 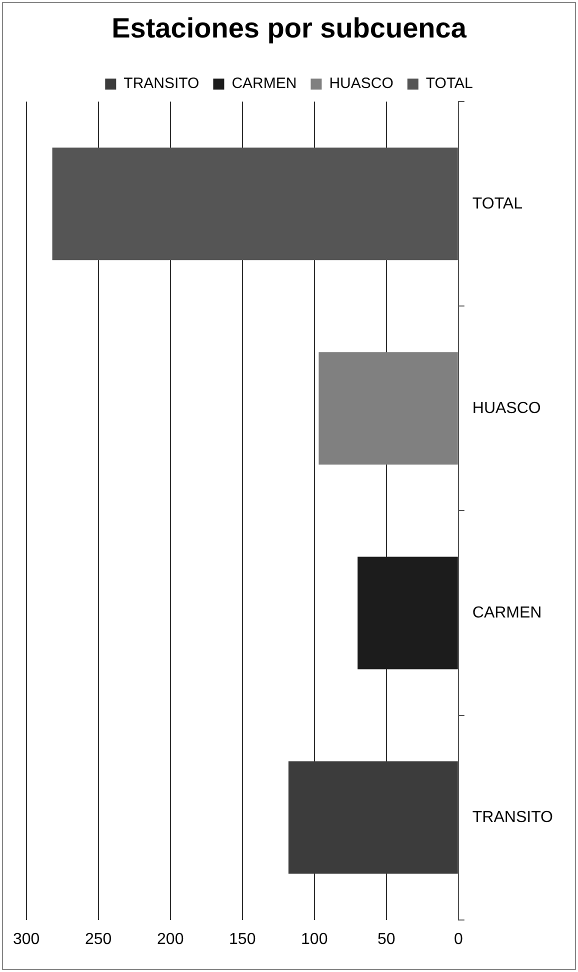 What do you see at coordinates (289, 28) in the screenshot?
I see `chart-title: Estaciones por subcuenca` at bounding box center [289, 28].